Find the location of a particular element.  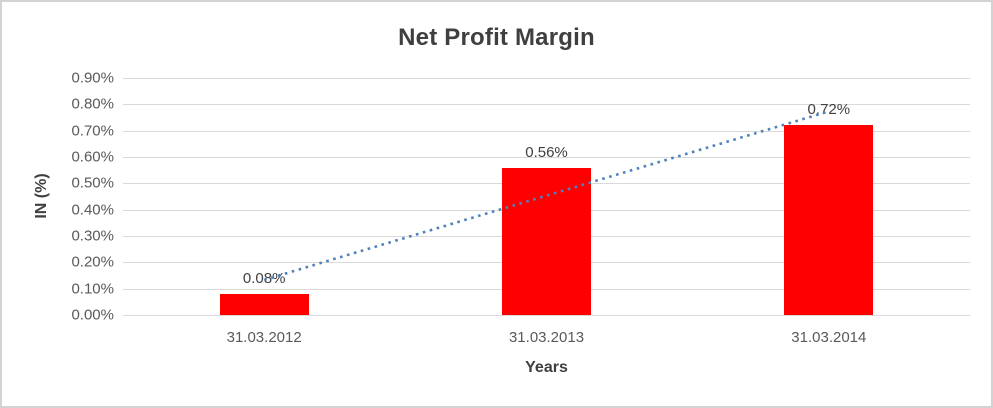

y-tick-label: 0.30% is located at coordinates (92, 236).